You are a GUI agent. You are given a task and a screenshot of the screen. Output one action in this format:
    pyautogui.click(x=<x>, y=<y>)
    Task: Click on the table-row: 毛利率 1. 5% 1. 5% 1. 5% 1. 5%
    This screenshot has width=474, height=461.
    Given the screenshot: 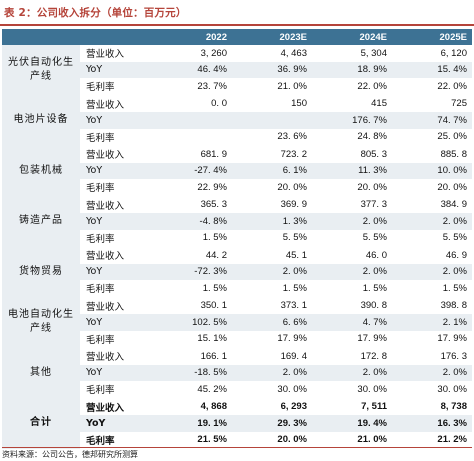 What is the action you would take?
    pyautogui.click(x=237, y=289)
    